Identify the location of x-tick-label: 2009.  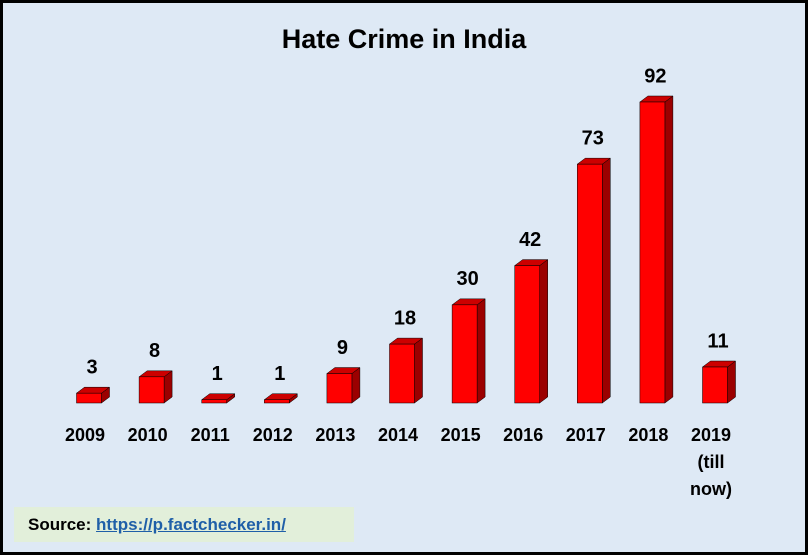
(85, 435).